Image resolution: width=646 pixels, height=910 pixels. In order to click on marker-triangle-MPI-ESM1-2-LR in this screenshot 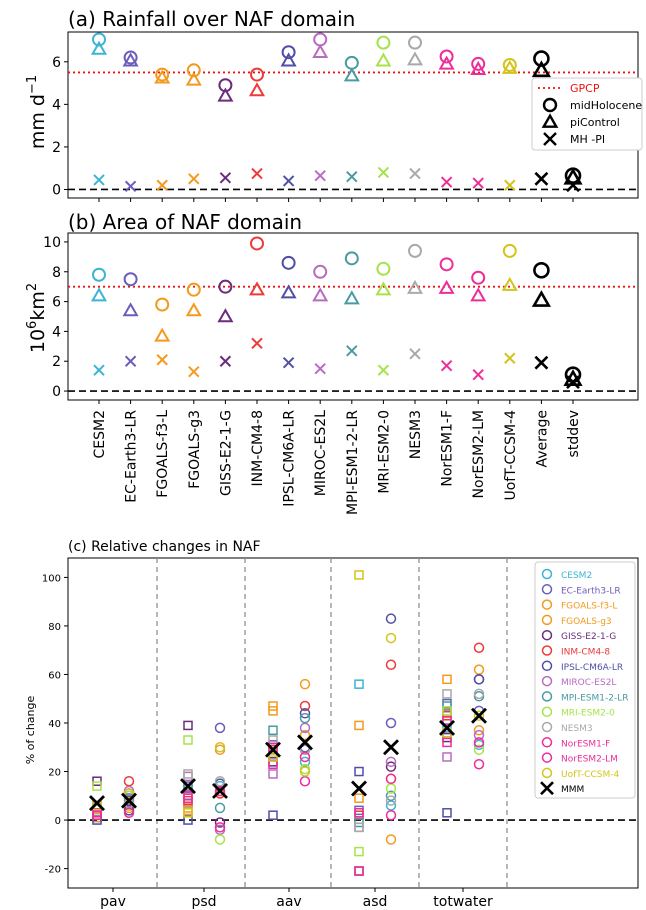, I will do `click(351, 74)`.